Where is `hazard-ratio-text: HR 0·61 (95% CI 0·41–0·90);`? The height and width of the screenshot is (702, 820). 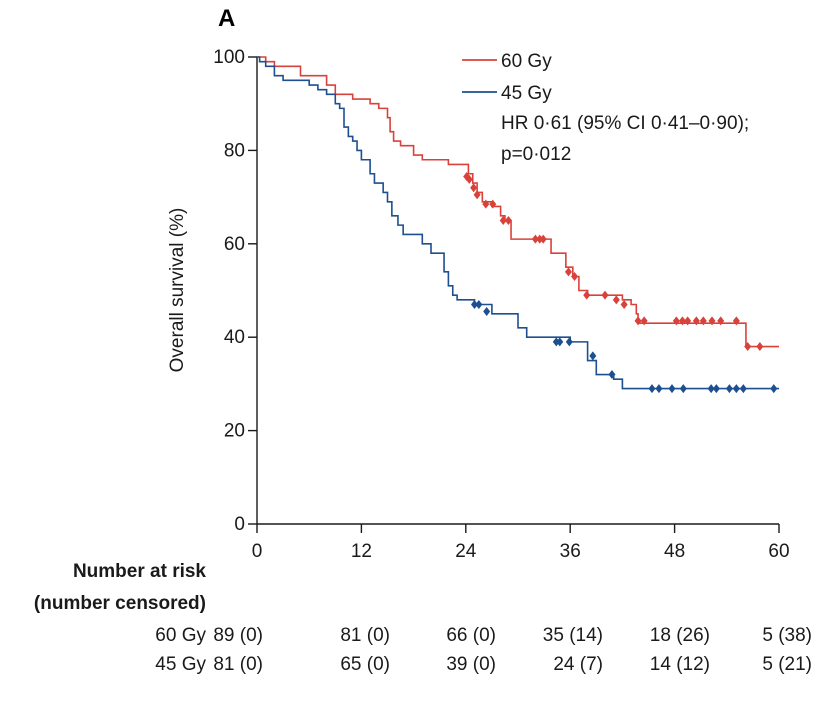
hazard-ratio-text: HR 0·61 (95% CI 0·41–0·90); is located at coordinates (625, 123).